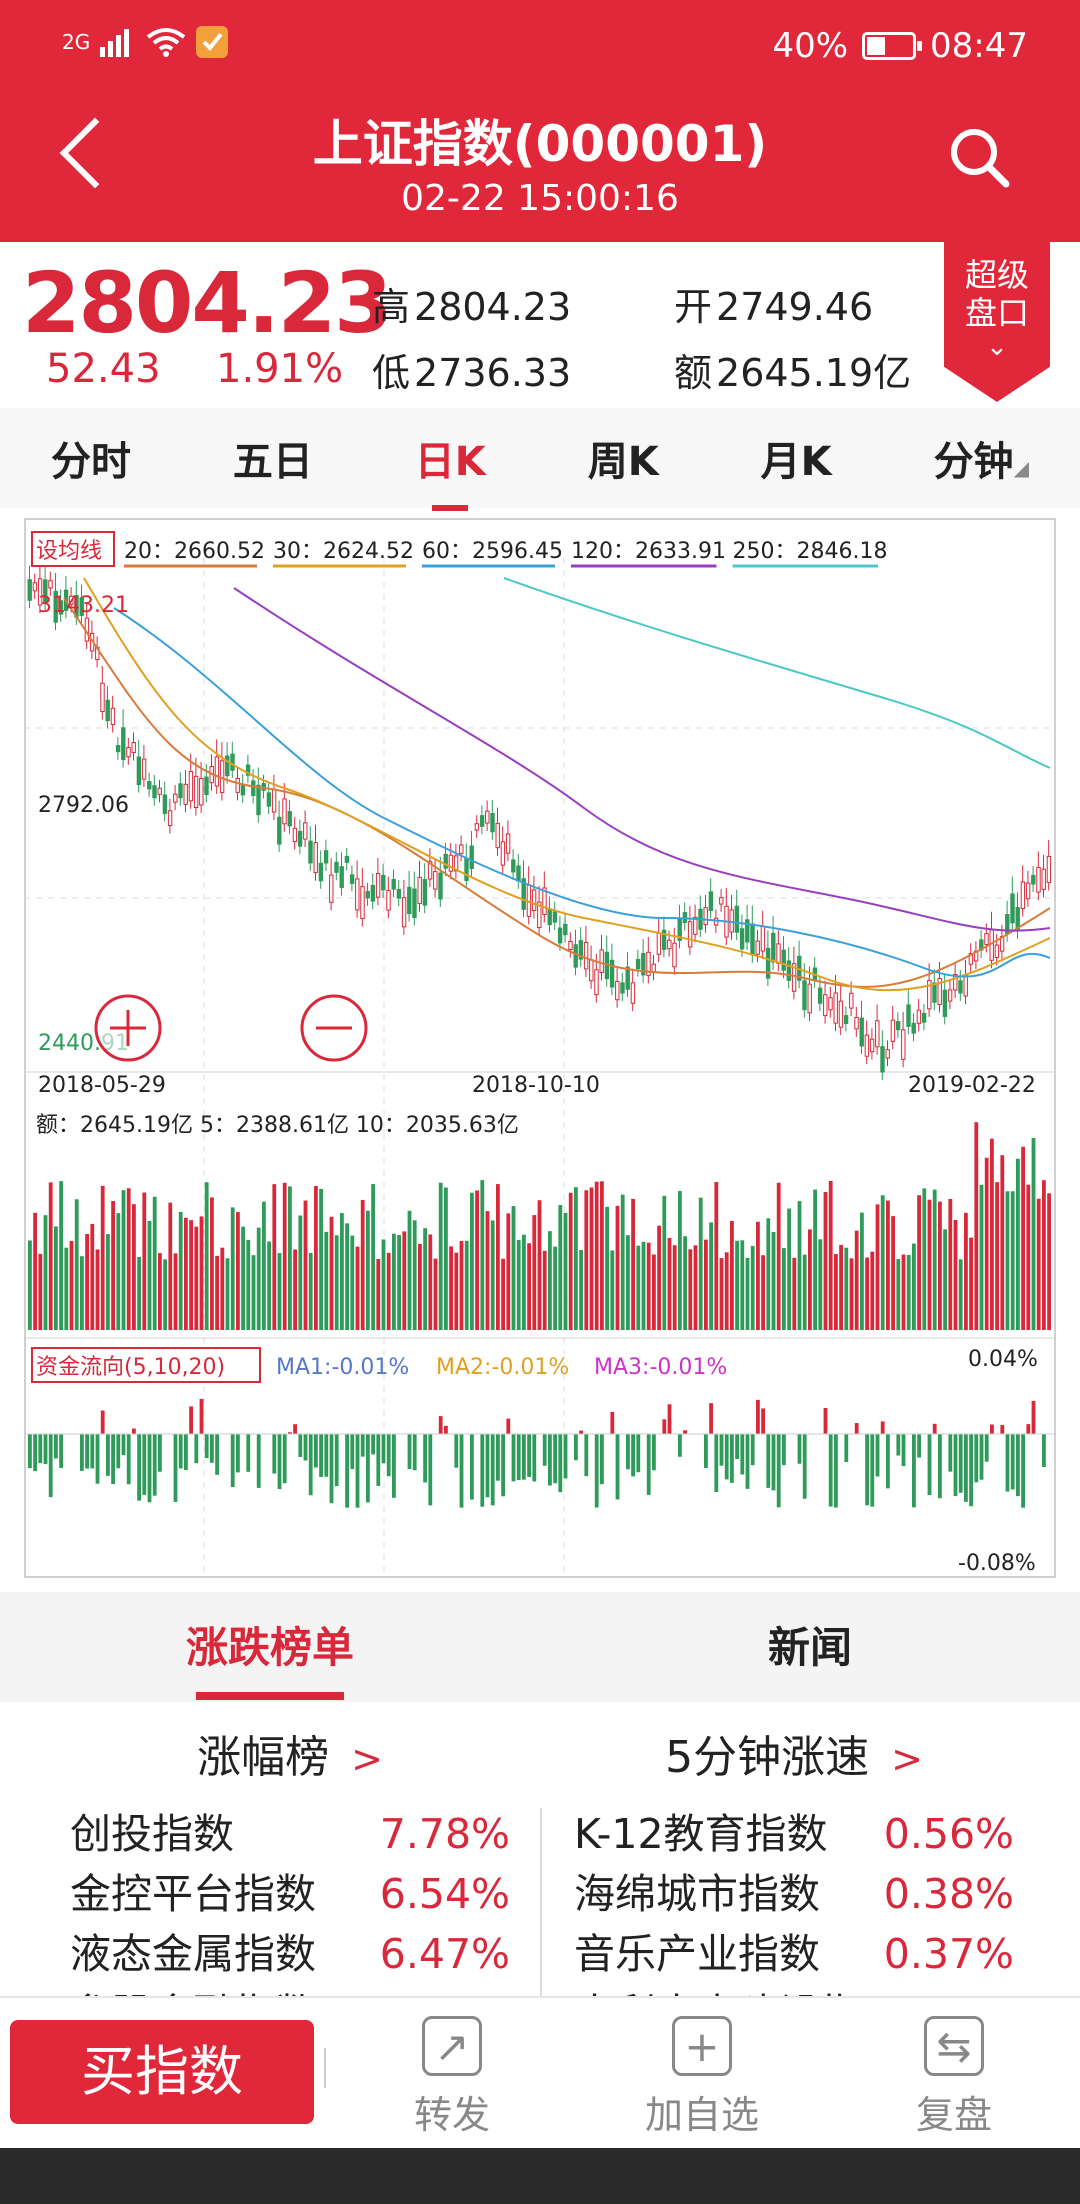  What do you see at coordinates (146, 1365) in the screenshot?
I see `fund-flow-button` at bounding box center [146, 1365].